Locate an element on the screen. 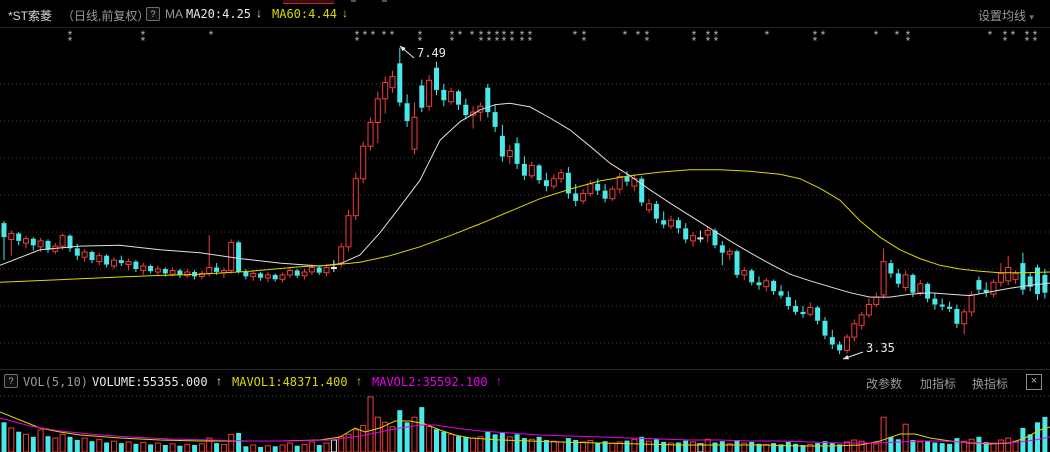 Image resolution: width=1050 pixels, height=452 pixels. period-label: （日线,前复权） is located at coordinates (106, 16).